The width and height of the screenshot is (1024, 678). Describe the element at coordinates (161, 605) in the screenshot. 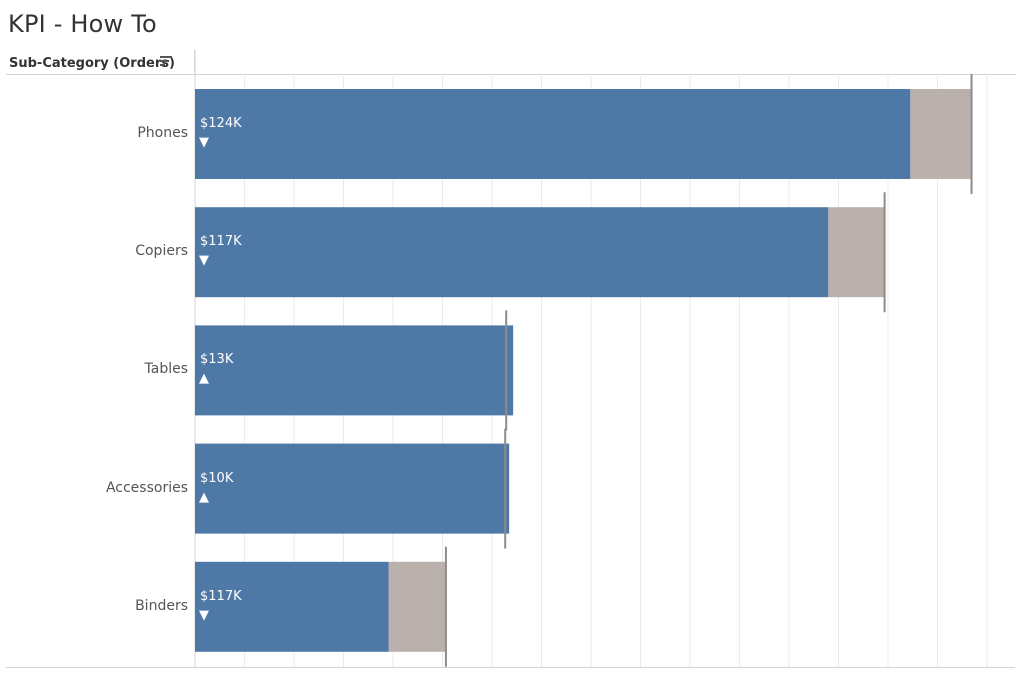

I see `category-label: Binders` at that location.